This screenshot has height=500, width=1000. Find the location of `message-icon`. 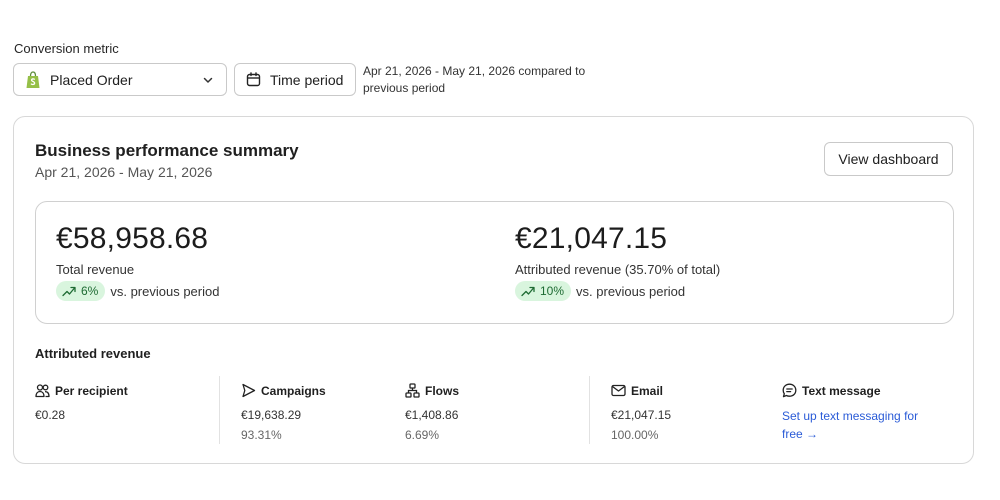

message-icon is located at coordinates (789, 390).